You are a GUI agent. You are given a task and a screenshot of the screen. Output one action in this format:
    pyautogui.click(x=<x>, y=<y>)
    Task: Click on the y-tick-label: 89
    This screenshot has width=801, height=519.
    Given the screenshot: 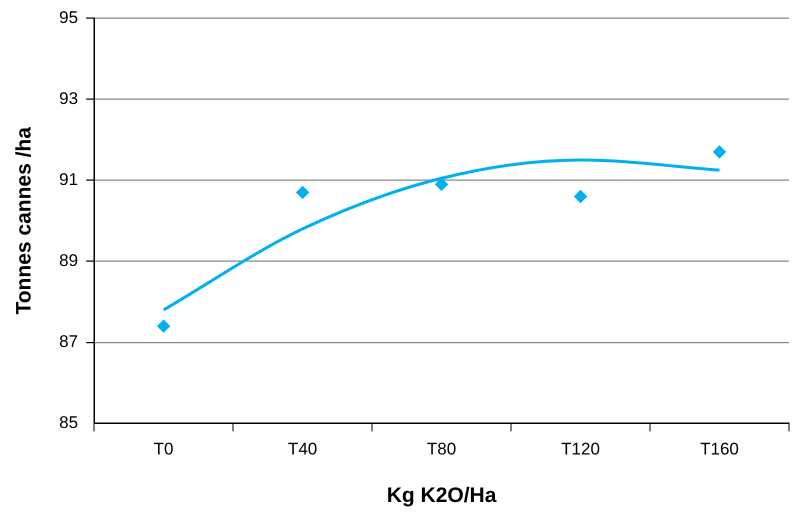 What is the action you would take?
    pyautogui.click(x=68, y=260)
    